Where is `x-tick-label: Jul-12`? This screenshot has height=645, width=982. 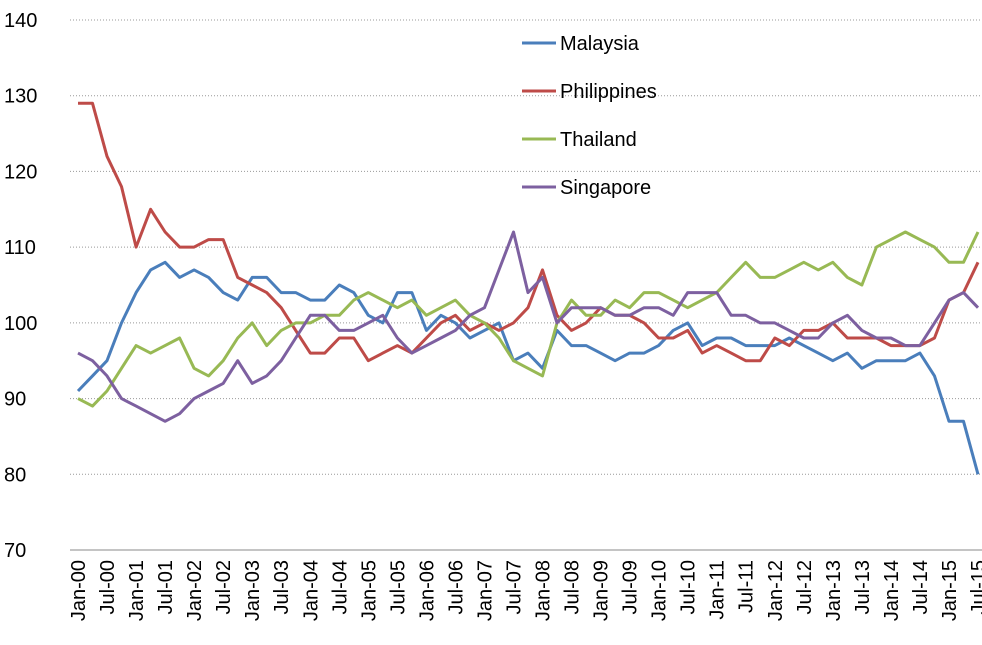 x-tick-label: Jul-12 is located at coordinates (805, 587).